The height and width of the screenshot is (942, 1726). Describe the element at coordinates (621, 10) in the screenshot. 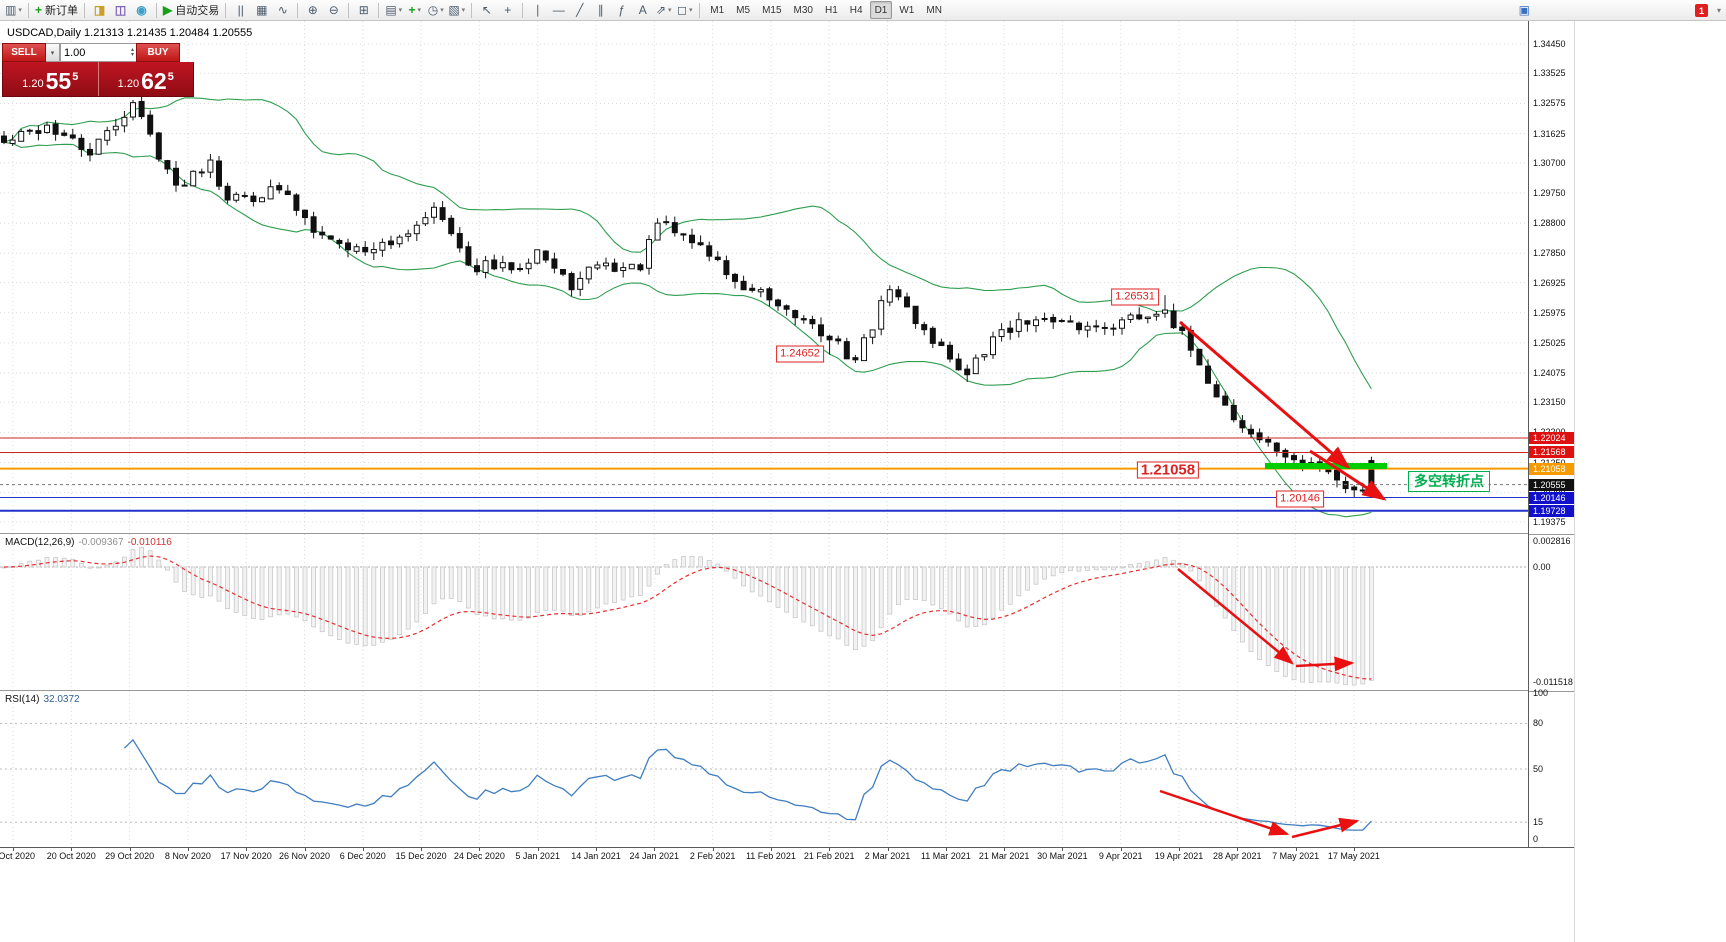

I see `fibonacci-icon: ƒ` at that location.